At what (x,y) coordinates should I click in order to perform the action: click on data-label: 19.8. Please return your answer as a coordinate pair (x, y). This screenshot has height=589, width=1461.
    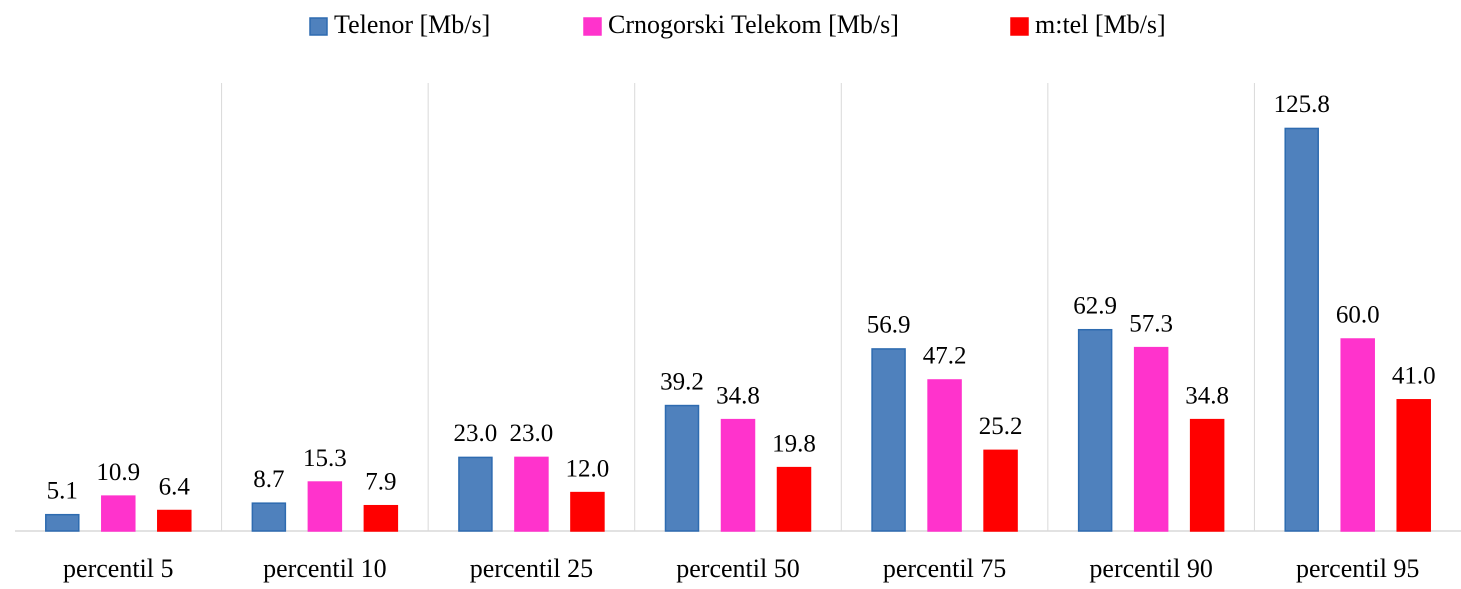
    Looking at the image, I should click on (794, 443).